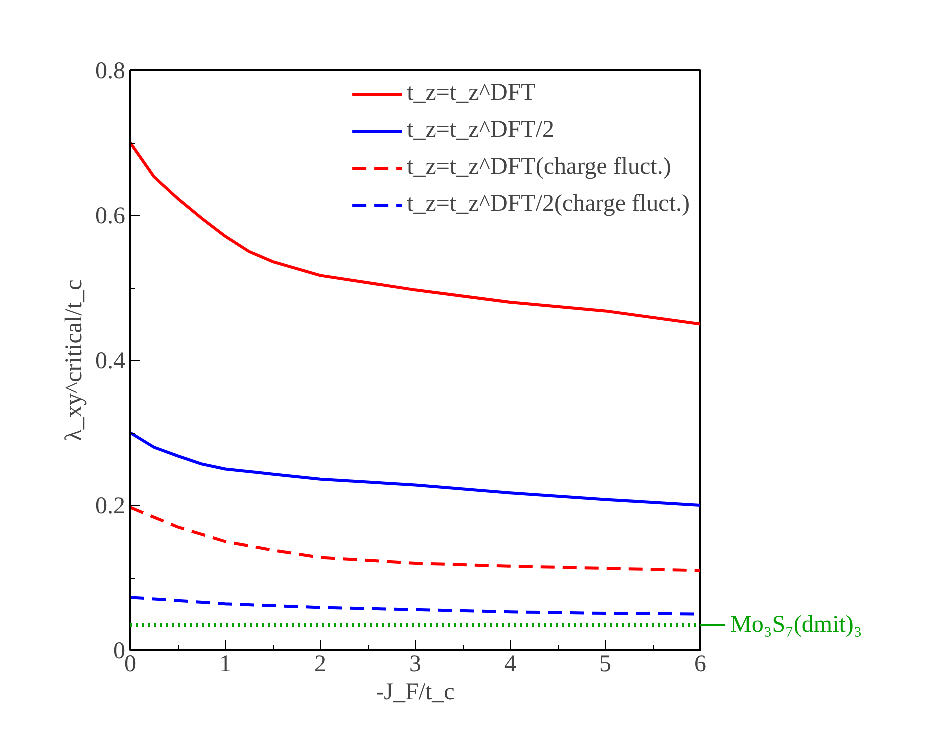 The image size is (934, 746). I want to click on x-tick-label: 6, so click(700, 665).